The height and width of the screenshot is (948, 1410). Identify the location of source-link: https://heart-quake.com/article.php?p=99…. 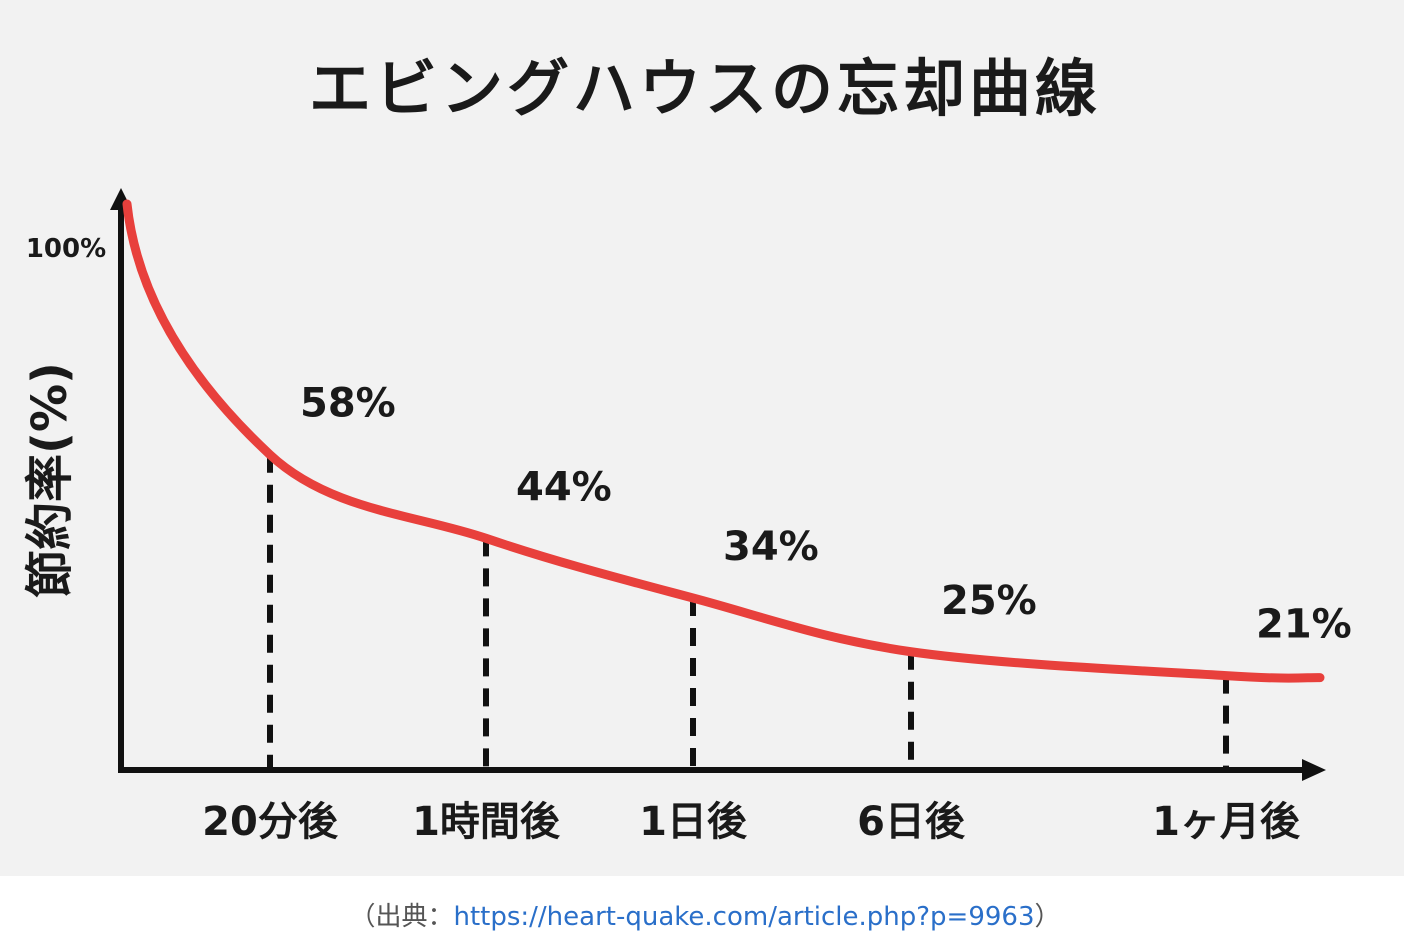
(744, 917).